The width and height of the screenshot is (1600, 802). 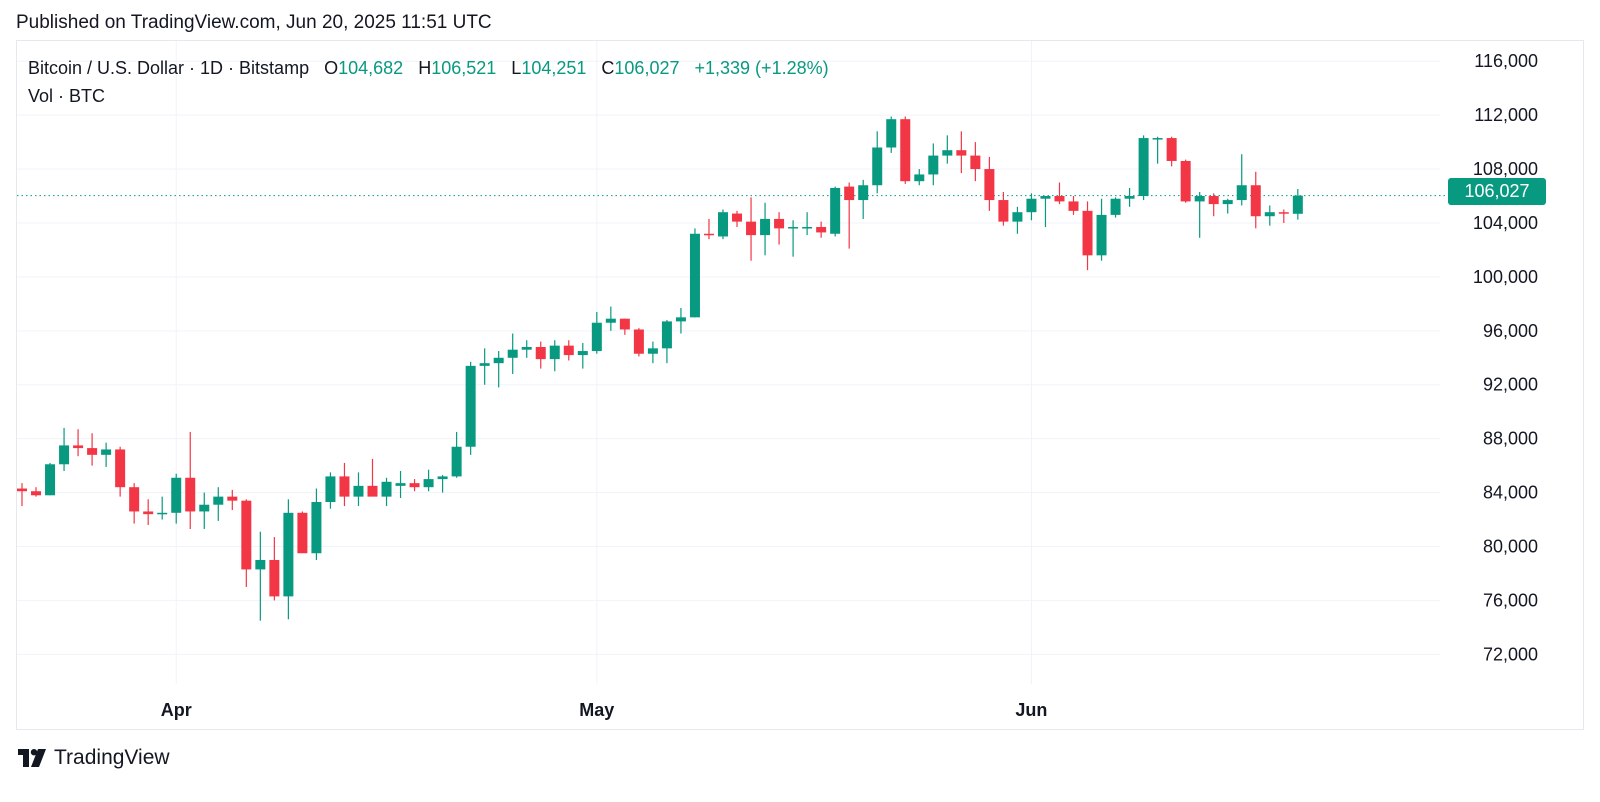 What do you see at coordinates (1506, 61) in the screenshot?
I see `y-tick-label: 116,000` at bounding box center [1506, 61].